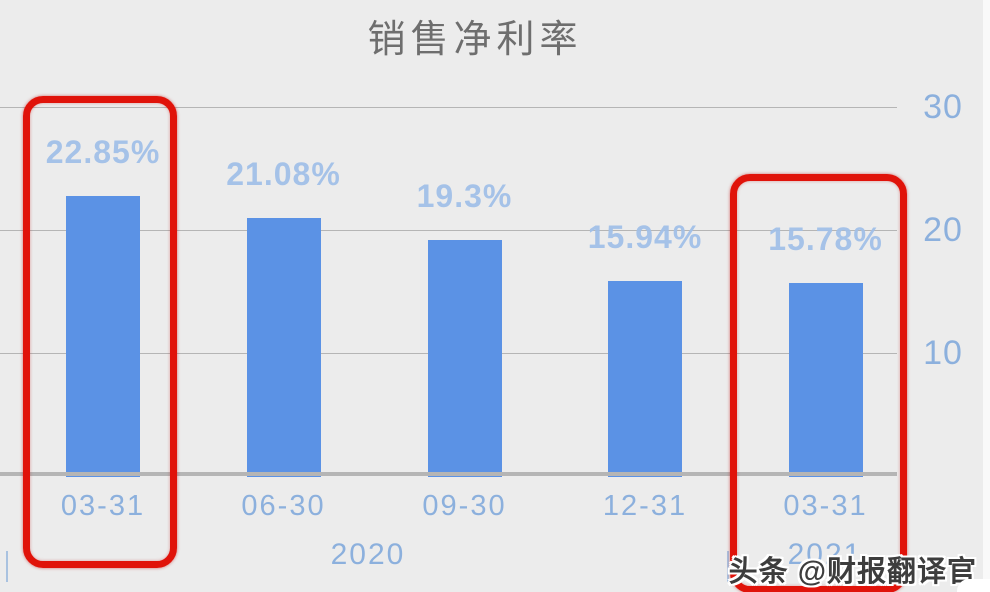 The width and height of the screenshot is (990, 592). Describe the element at coordinates (943, 230) in the screenshot. I see `y-tick-label-20: 20` at that location.